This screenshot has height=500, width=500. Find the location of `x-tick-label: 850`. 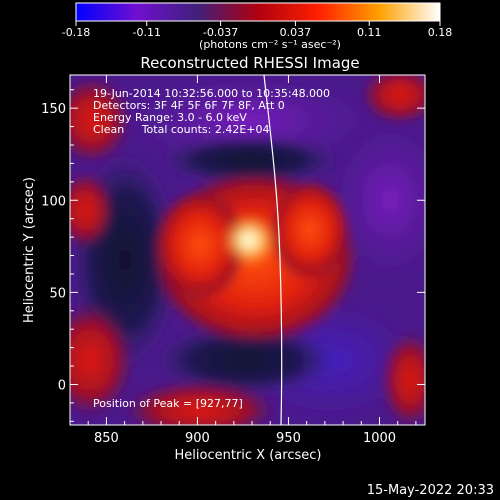

x-tick-label: 850 is located at coordinates (106, 438).